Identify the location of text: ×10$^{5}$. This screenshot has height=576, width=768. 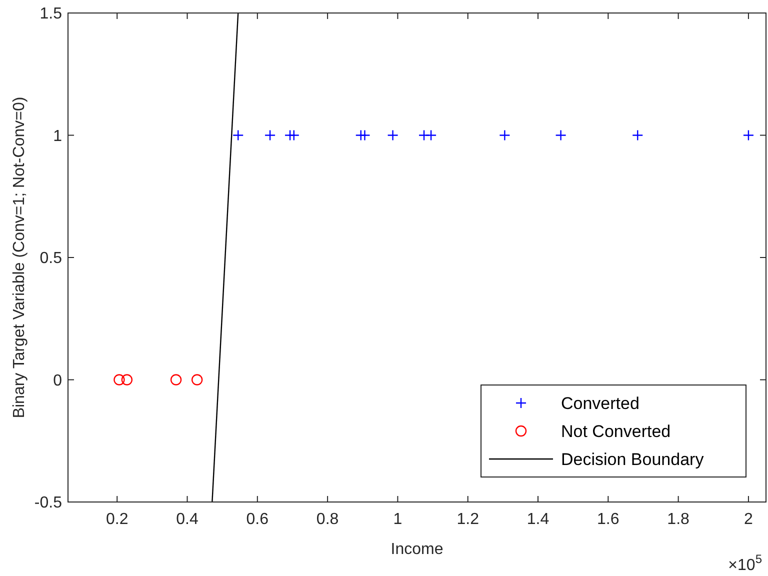
(745, 563).